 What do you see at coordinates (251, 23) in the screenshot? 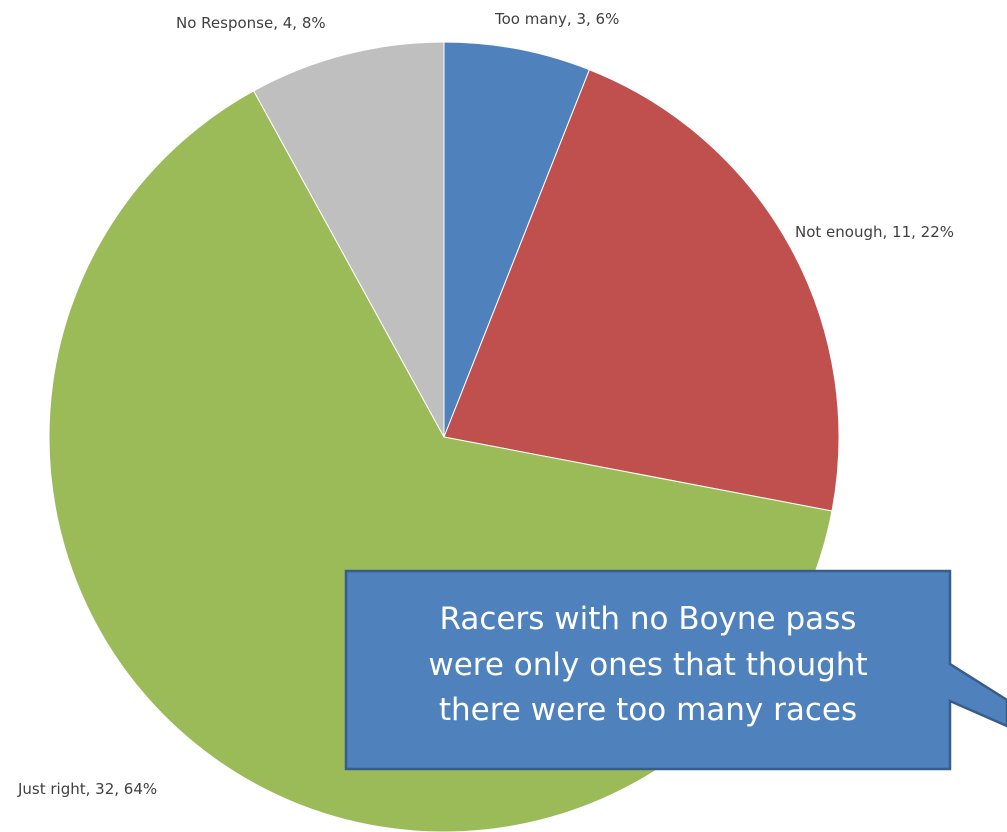
I see `slice-label-no-response: No Response, 4, 8%` at bounding box center [251, 23].